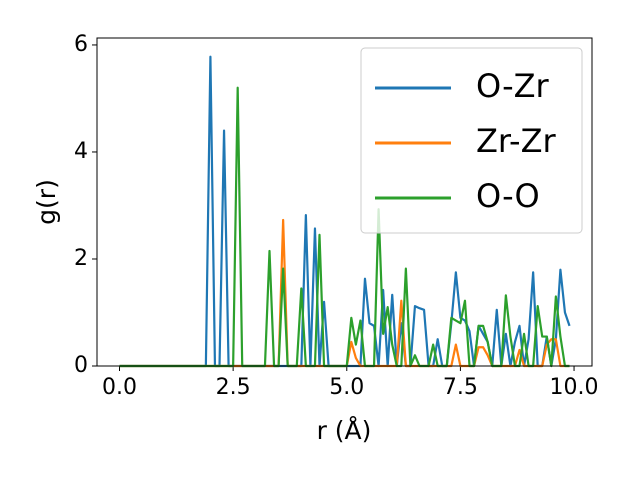 This screenshot has height=480, width=640. What do you see at coordinates (119, 387) in the screenshot?
I see `x-tick-label: 0.0` at bounding box center [119, 387].